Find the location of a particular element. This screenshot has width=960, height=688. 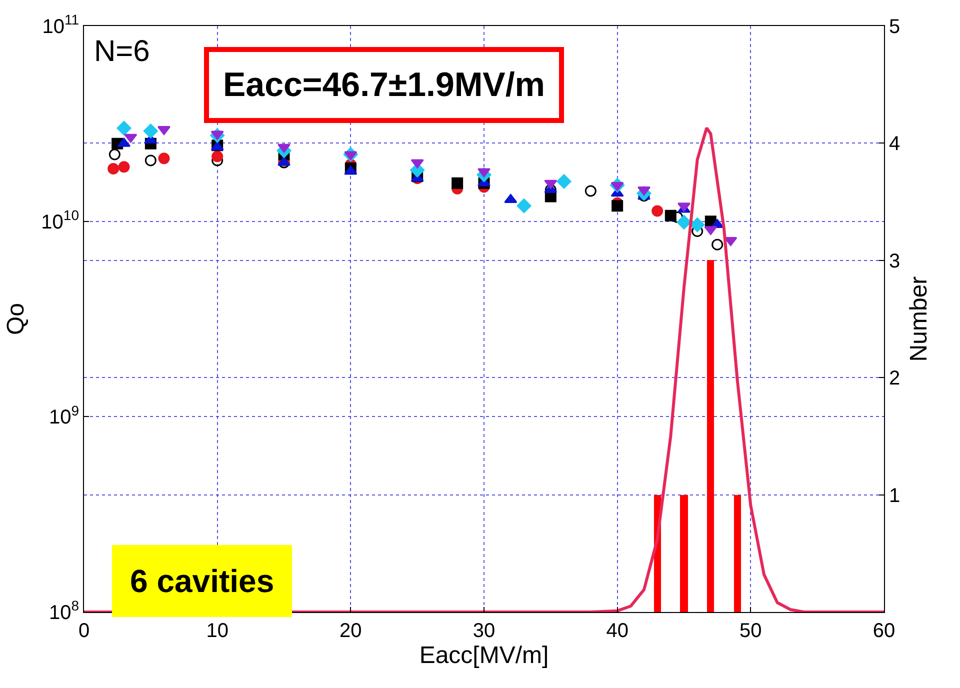

annotation: N=6 is located at coordinates (122, 51).